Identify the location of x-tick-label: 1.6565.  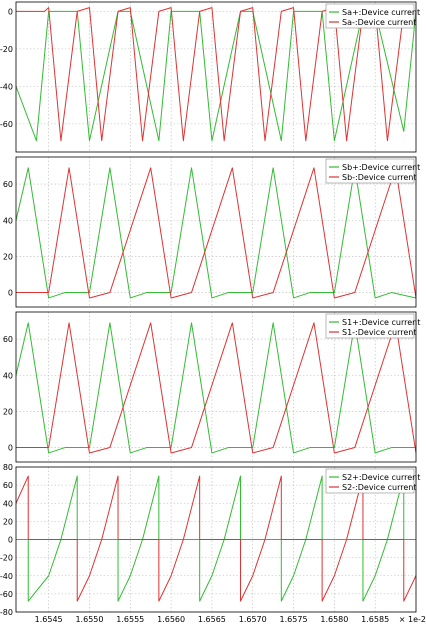
(212, 619).